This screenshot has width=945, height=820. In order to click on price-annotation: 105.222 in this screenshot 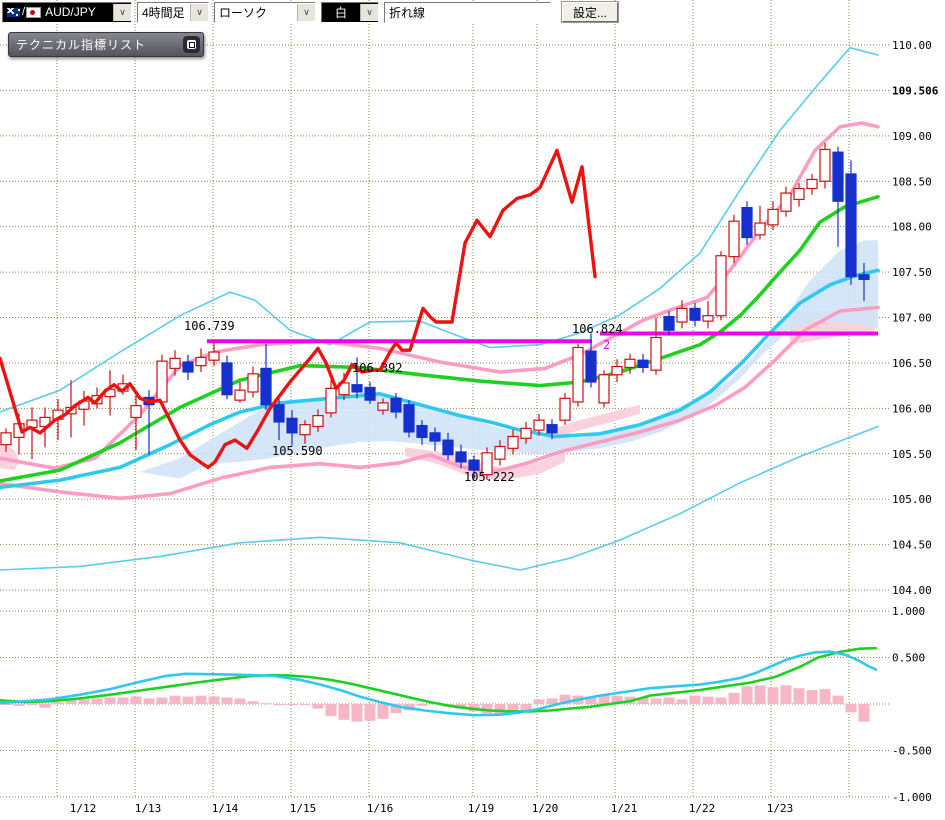, I will do `click(489, 477)`.